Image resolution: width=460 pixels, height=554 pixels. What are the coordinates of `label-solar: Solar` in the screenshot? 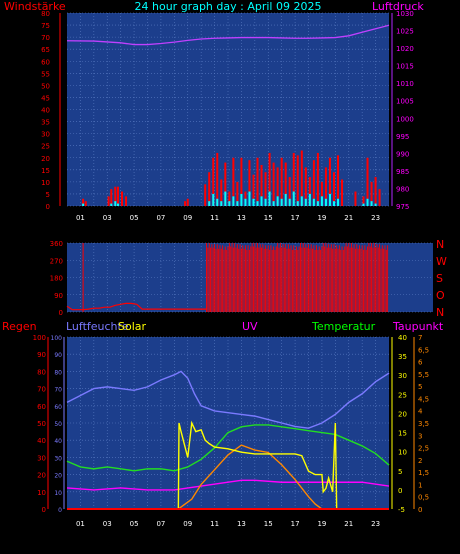 It's located at (132, 326).